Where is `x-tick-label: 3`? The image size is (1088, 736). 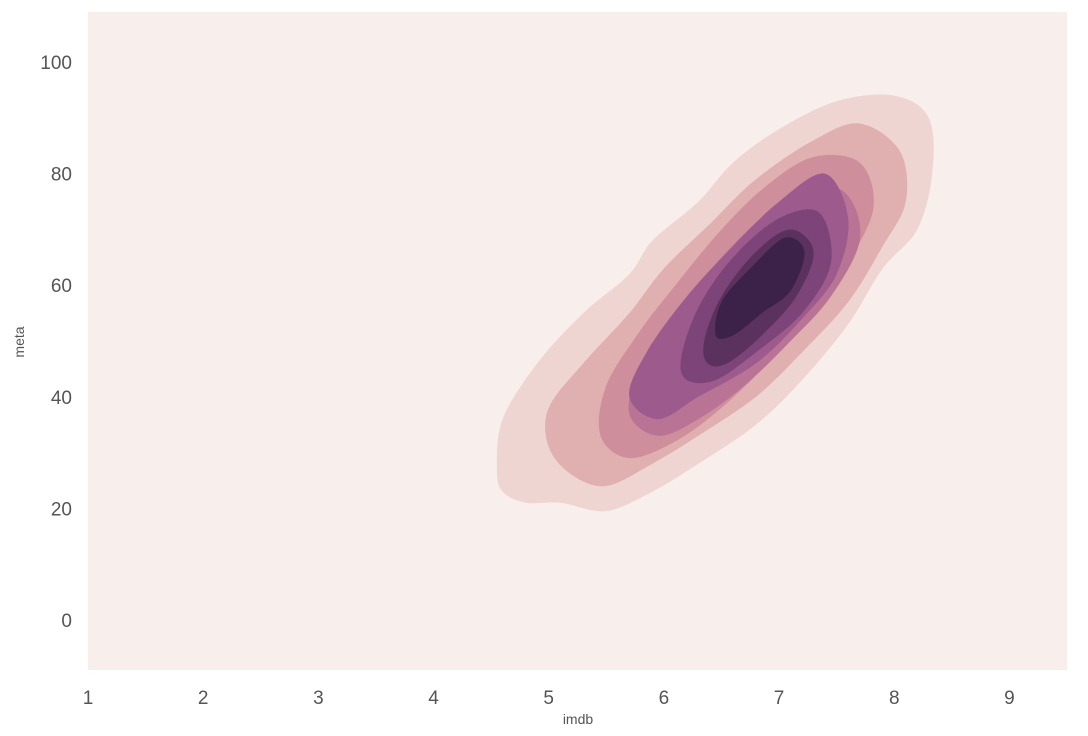 x-tick-label: 3 is located at coordinates (318, 698).